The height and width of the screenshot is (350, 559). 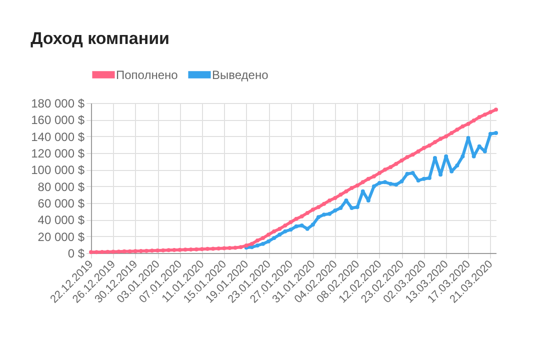 What do you see at coordinates (76, 253) in the screenshot?
I see `y-tick-label: 0 $` at bounding box center [76, 253].